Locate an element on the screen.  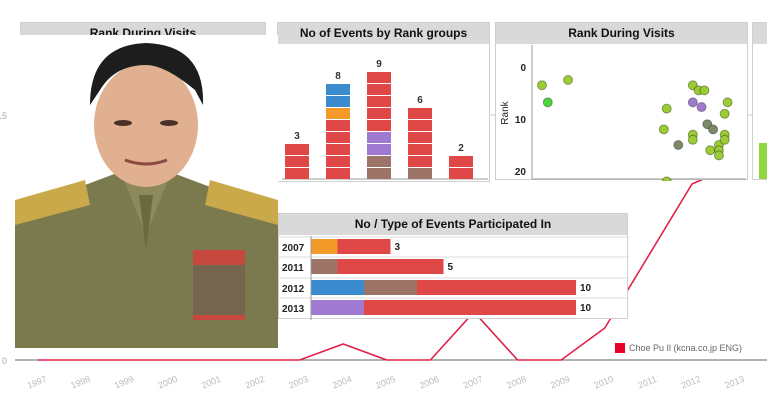
x-tick-label: 2007 is located at coordinates (473, 382).